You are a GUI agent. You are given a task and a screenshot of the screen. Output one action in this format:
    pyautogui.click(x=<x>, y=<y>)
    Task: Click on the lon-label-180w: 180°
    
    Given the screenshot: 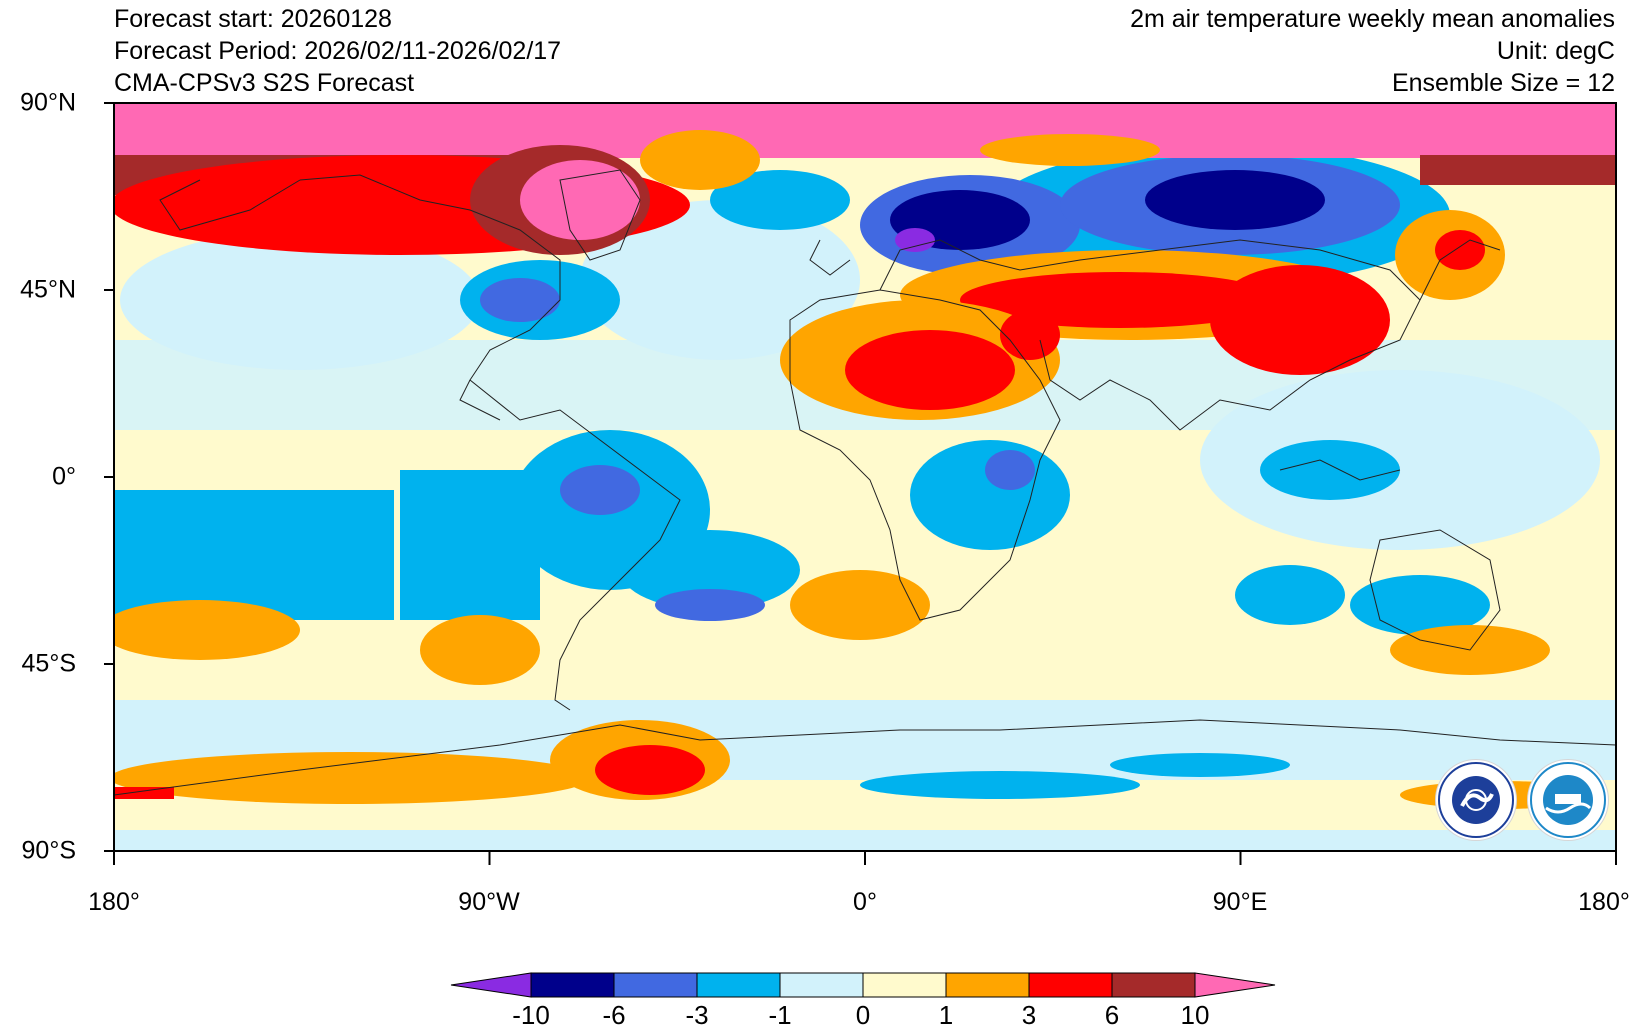 What is the action you would take?
    pyautogui.click(x=114, y=902)
    